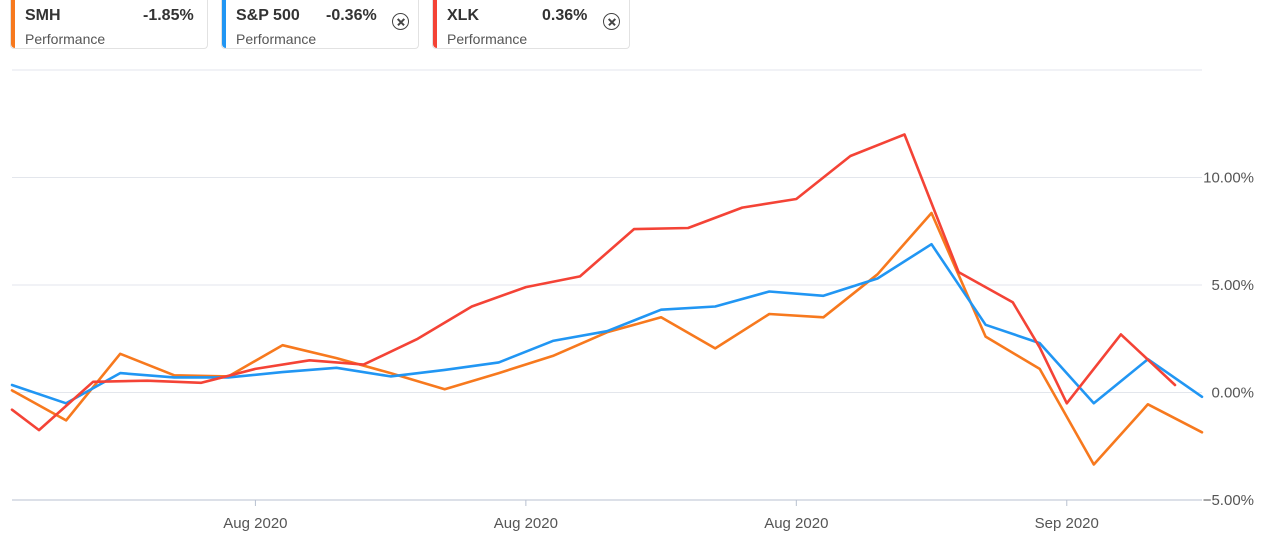  I want to click on y-tick-label: 5.00%, so click(1232, 285).